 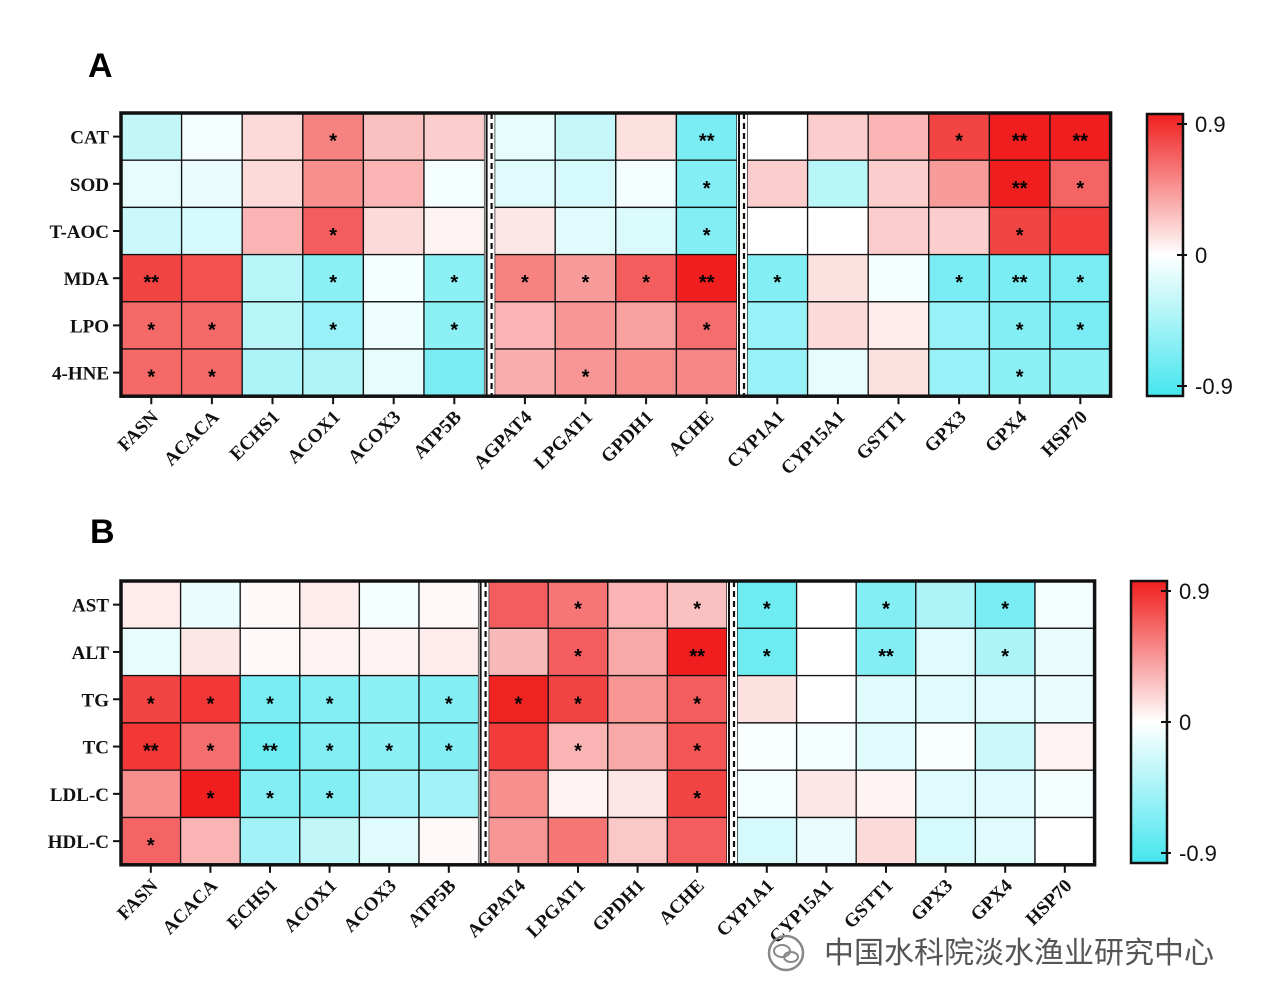 What do you see at coordinates (932, 900) in the screenshot?
I see `column-label: GPX3` at bounding box center [932, 900].